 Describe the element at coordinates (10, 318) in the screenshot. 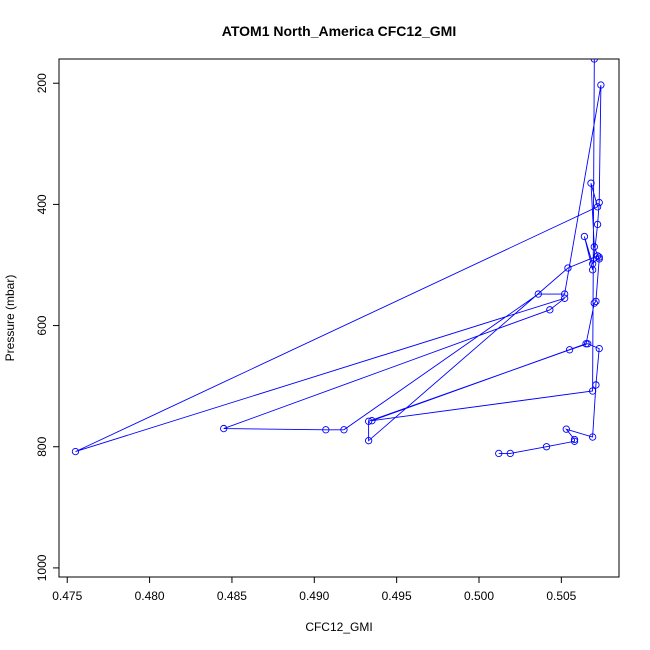

I see `y-axis-label: Pressure (mbar)` at that location.